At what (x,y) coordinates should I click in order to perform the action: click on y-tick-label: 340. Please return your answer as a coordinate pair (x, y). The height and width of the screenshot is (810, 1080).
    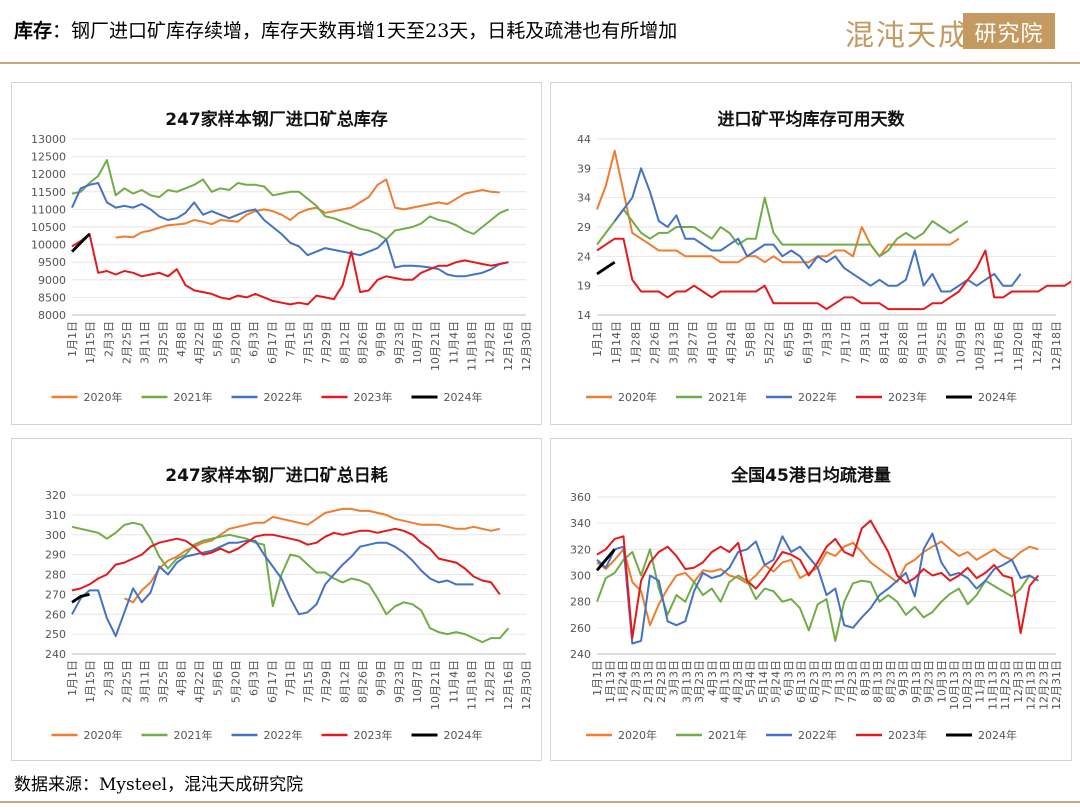
    Looking at the image, I should click on (580, 523).